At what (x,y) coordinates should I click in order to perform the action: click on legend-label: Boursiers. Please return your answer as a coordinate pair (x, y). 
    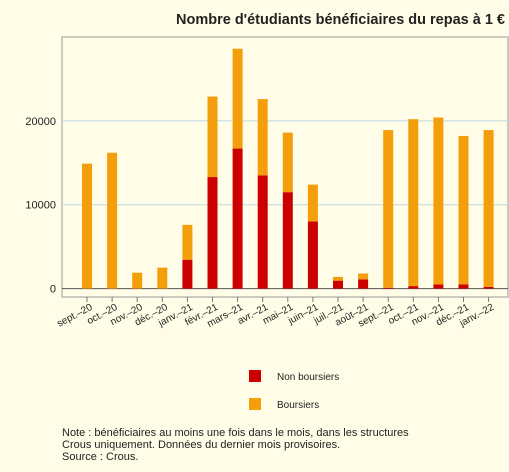
    Looking at the image, I should click on (298, 405).